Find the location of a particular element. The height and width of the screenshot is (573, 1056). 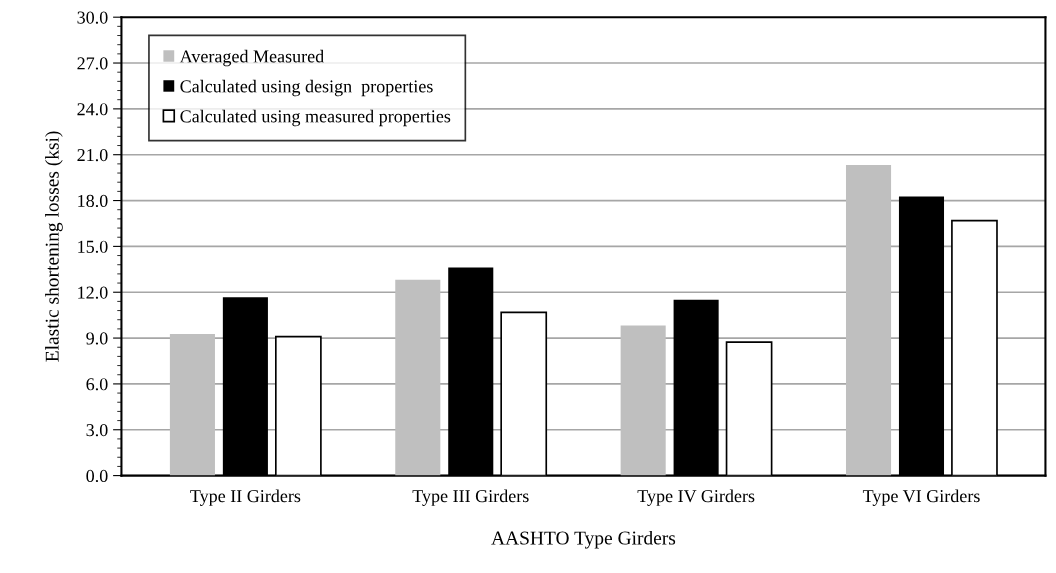

y-tick-label: 12.0 is located at coordinates (93, 292).